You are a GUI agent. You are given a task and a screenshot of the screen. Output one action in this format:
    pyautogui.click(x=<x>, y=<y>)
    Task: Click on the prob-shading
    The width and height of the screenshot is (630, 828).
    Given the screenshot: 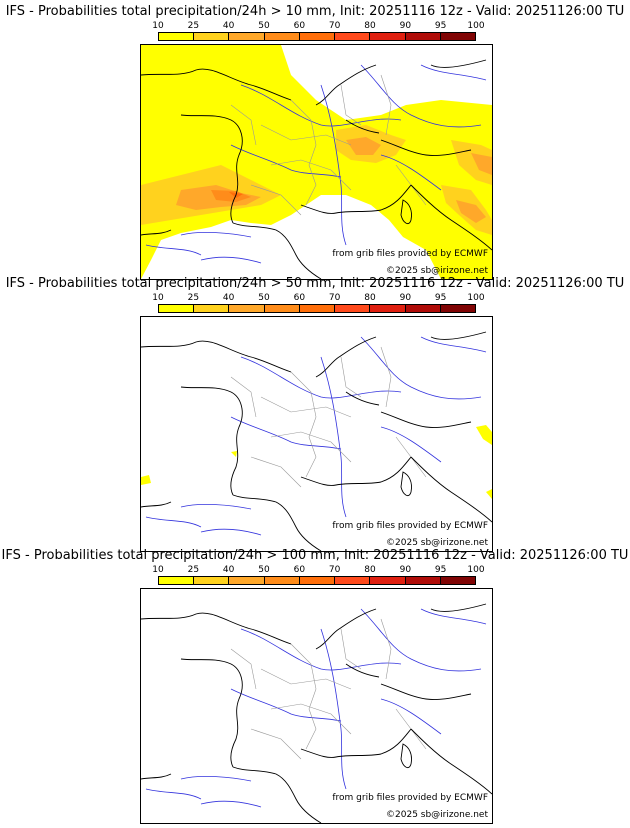 What is the action you would take?
    pyautogui.click(x=316, y=462)
    